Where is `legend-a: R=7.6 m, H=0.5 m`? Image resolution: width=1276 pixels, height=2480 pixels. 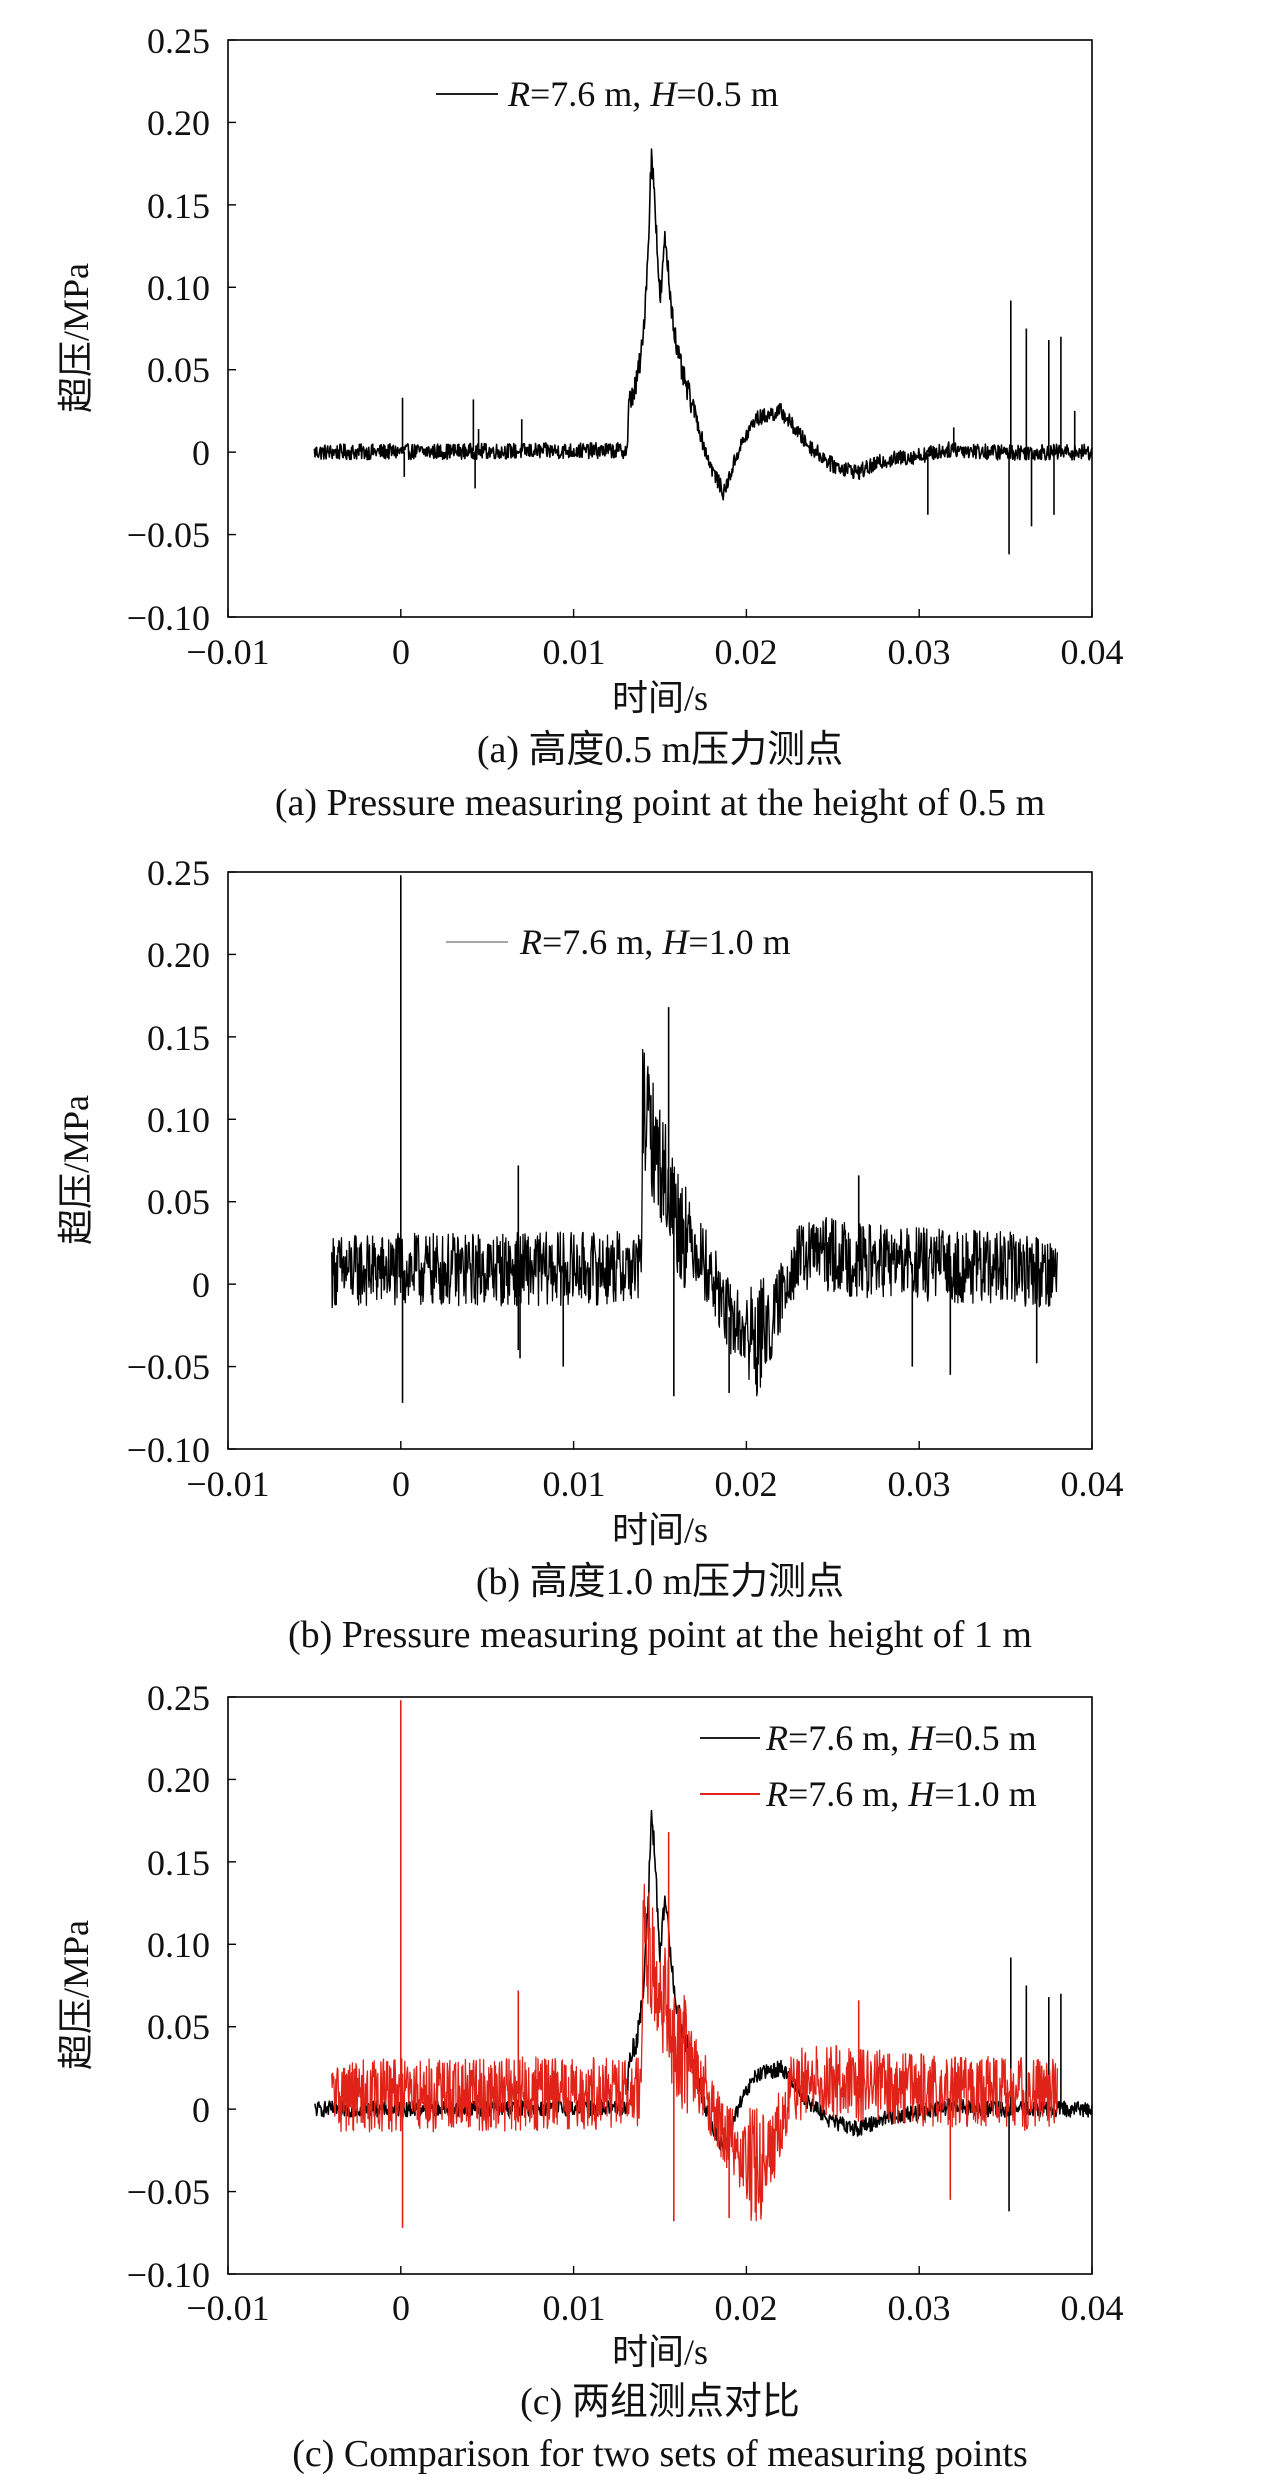 legend-a: R=7.6 m, H=0.5 m is located at coordinates (607, 94).